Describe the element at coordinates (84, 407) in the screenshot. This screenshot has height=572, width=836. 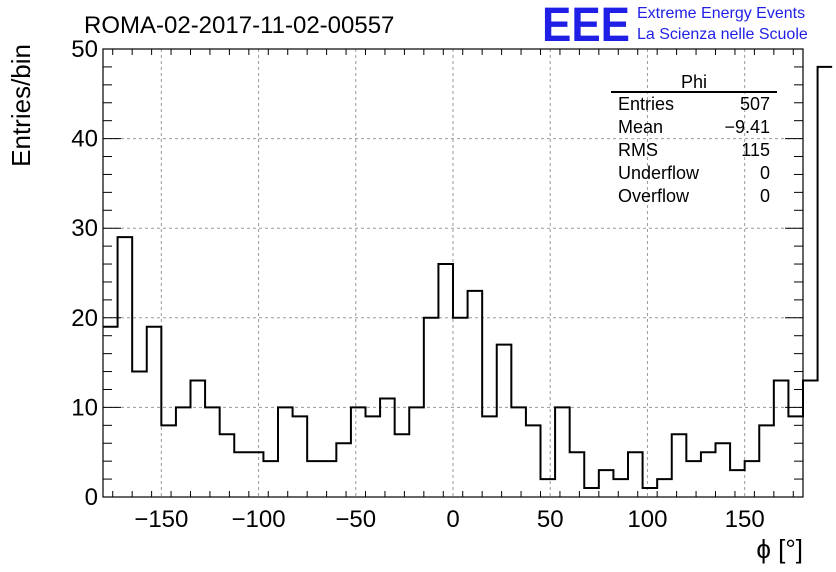
I see `y-tick-label: 10` at that location.